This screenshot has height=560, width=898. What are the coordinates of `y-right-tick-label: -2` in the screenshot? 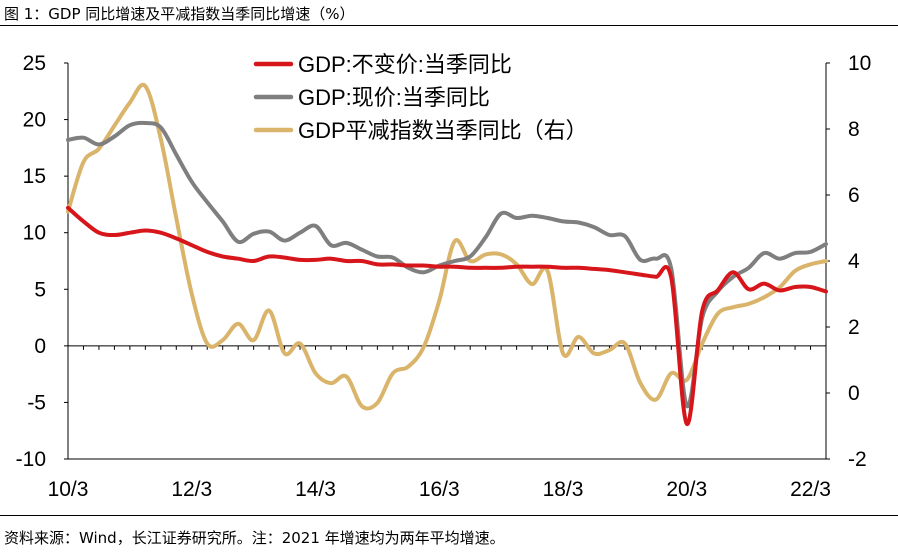 It's located at (857, 459).